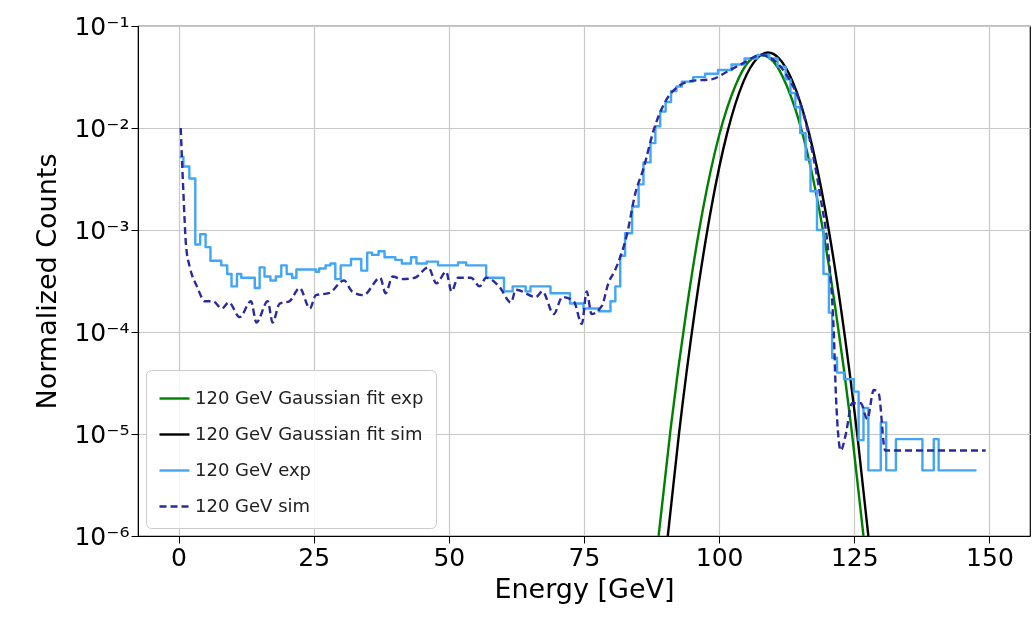 This screenshot has width=1033, height=619. I want to click on y-tick-label: 10⁻¹, so click(102, 26).